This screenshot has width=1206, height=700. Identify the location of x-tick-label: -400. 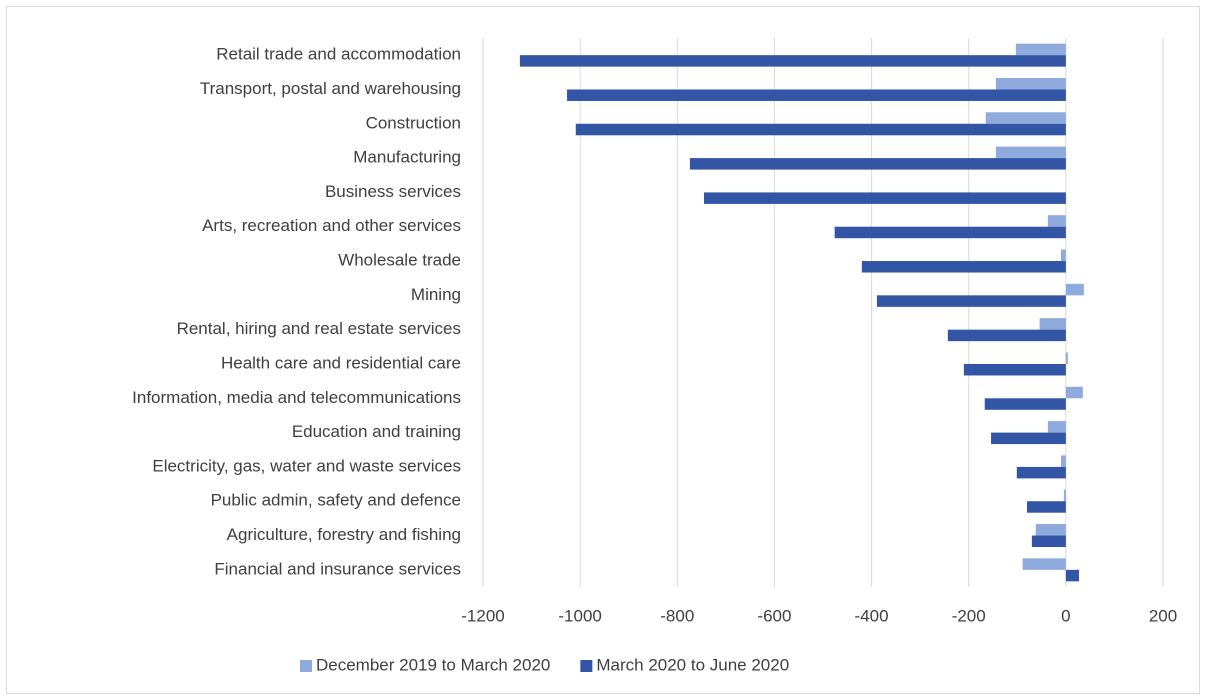
(872, 615).